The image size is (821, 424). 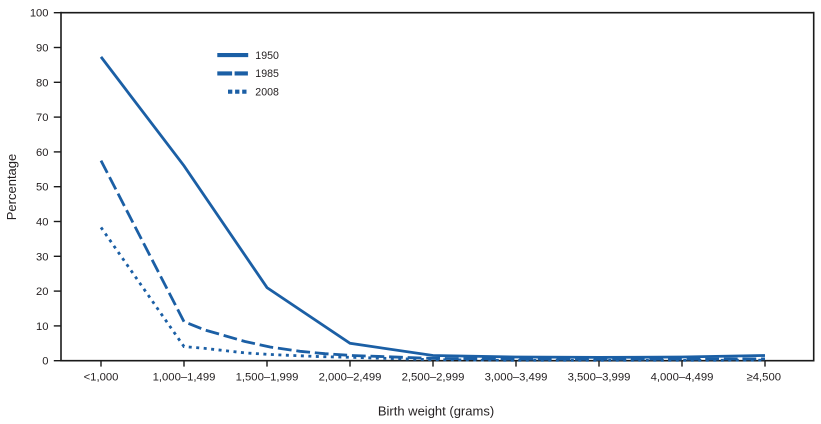 What do you see at coordinates (39, 14) in the screenshot?
I see `svg-text: 100` at bounding box center [39, 14].